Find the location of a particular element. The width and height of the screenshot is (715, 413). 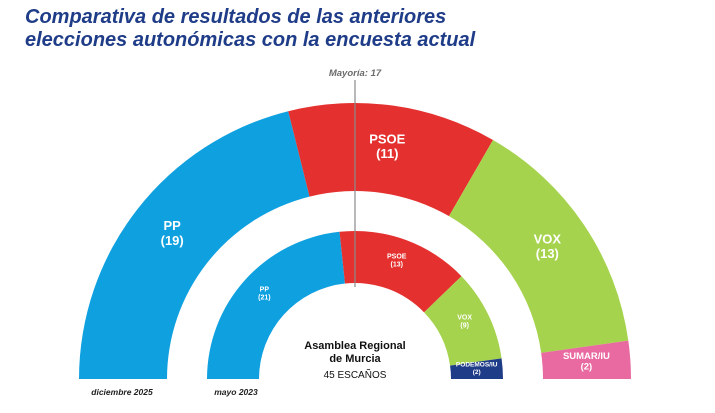

diciembre-2025-vox-value-label: (13) is located at coordinates (547, 253).